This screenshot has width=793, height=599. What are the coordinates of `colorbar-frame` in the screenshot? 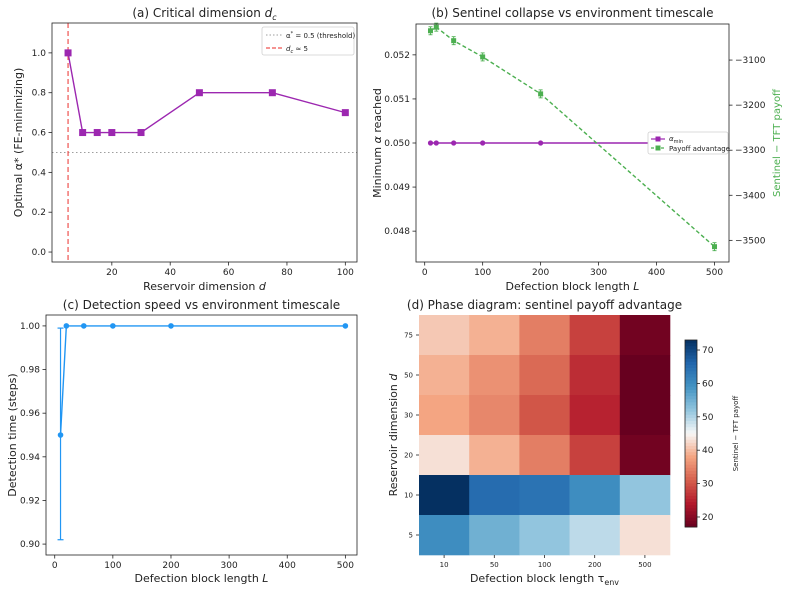 It's located at (691, 433).